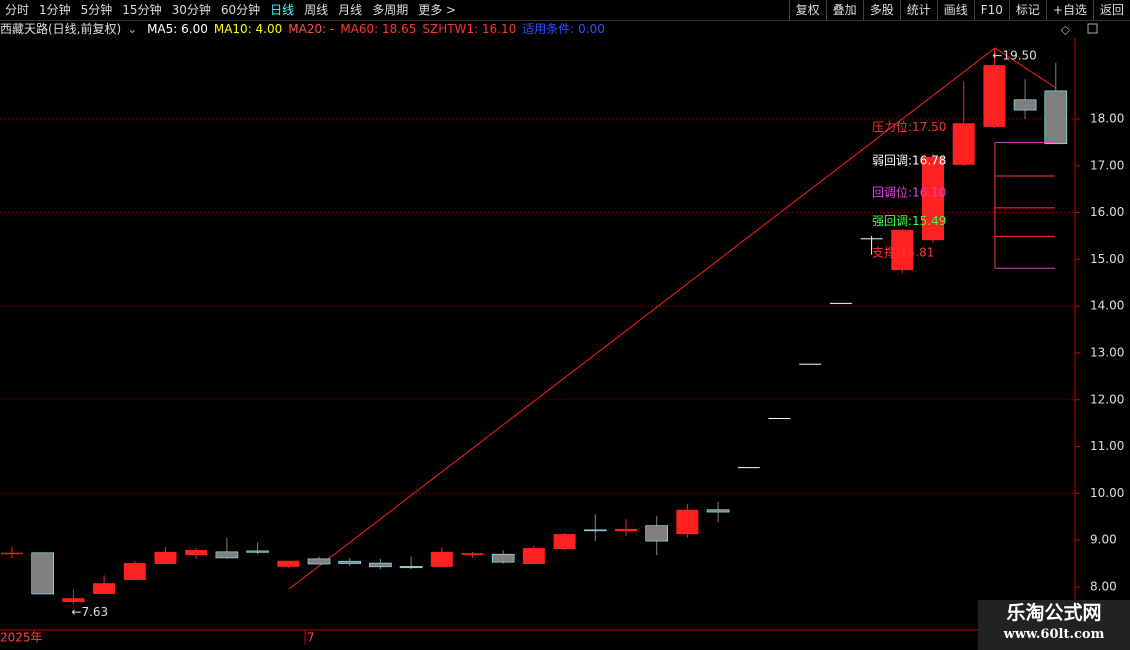 Image resolution: width=1130 pixels, height=650 pixels. What do you see at coordinates (1107, 259) in the screenshot?
I see `y-tick-label: 15.00` at bounding box center [1107, 259].